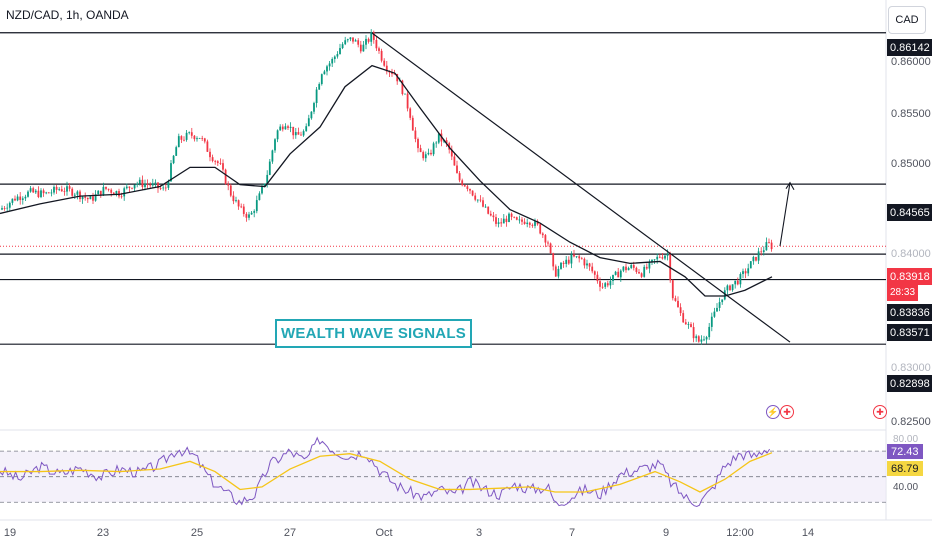 Image resolution: width=932 pixels, height=550 pixels. What do you see at coordinates (911, 164) in the screenshot?
I see `price-tick: 0.85000` at bounding box center [911, 164].